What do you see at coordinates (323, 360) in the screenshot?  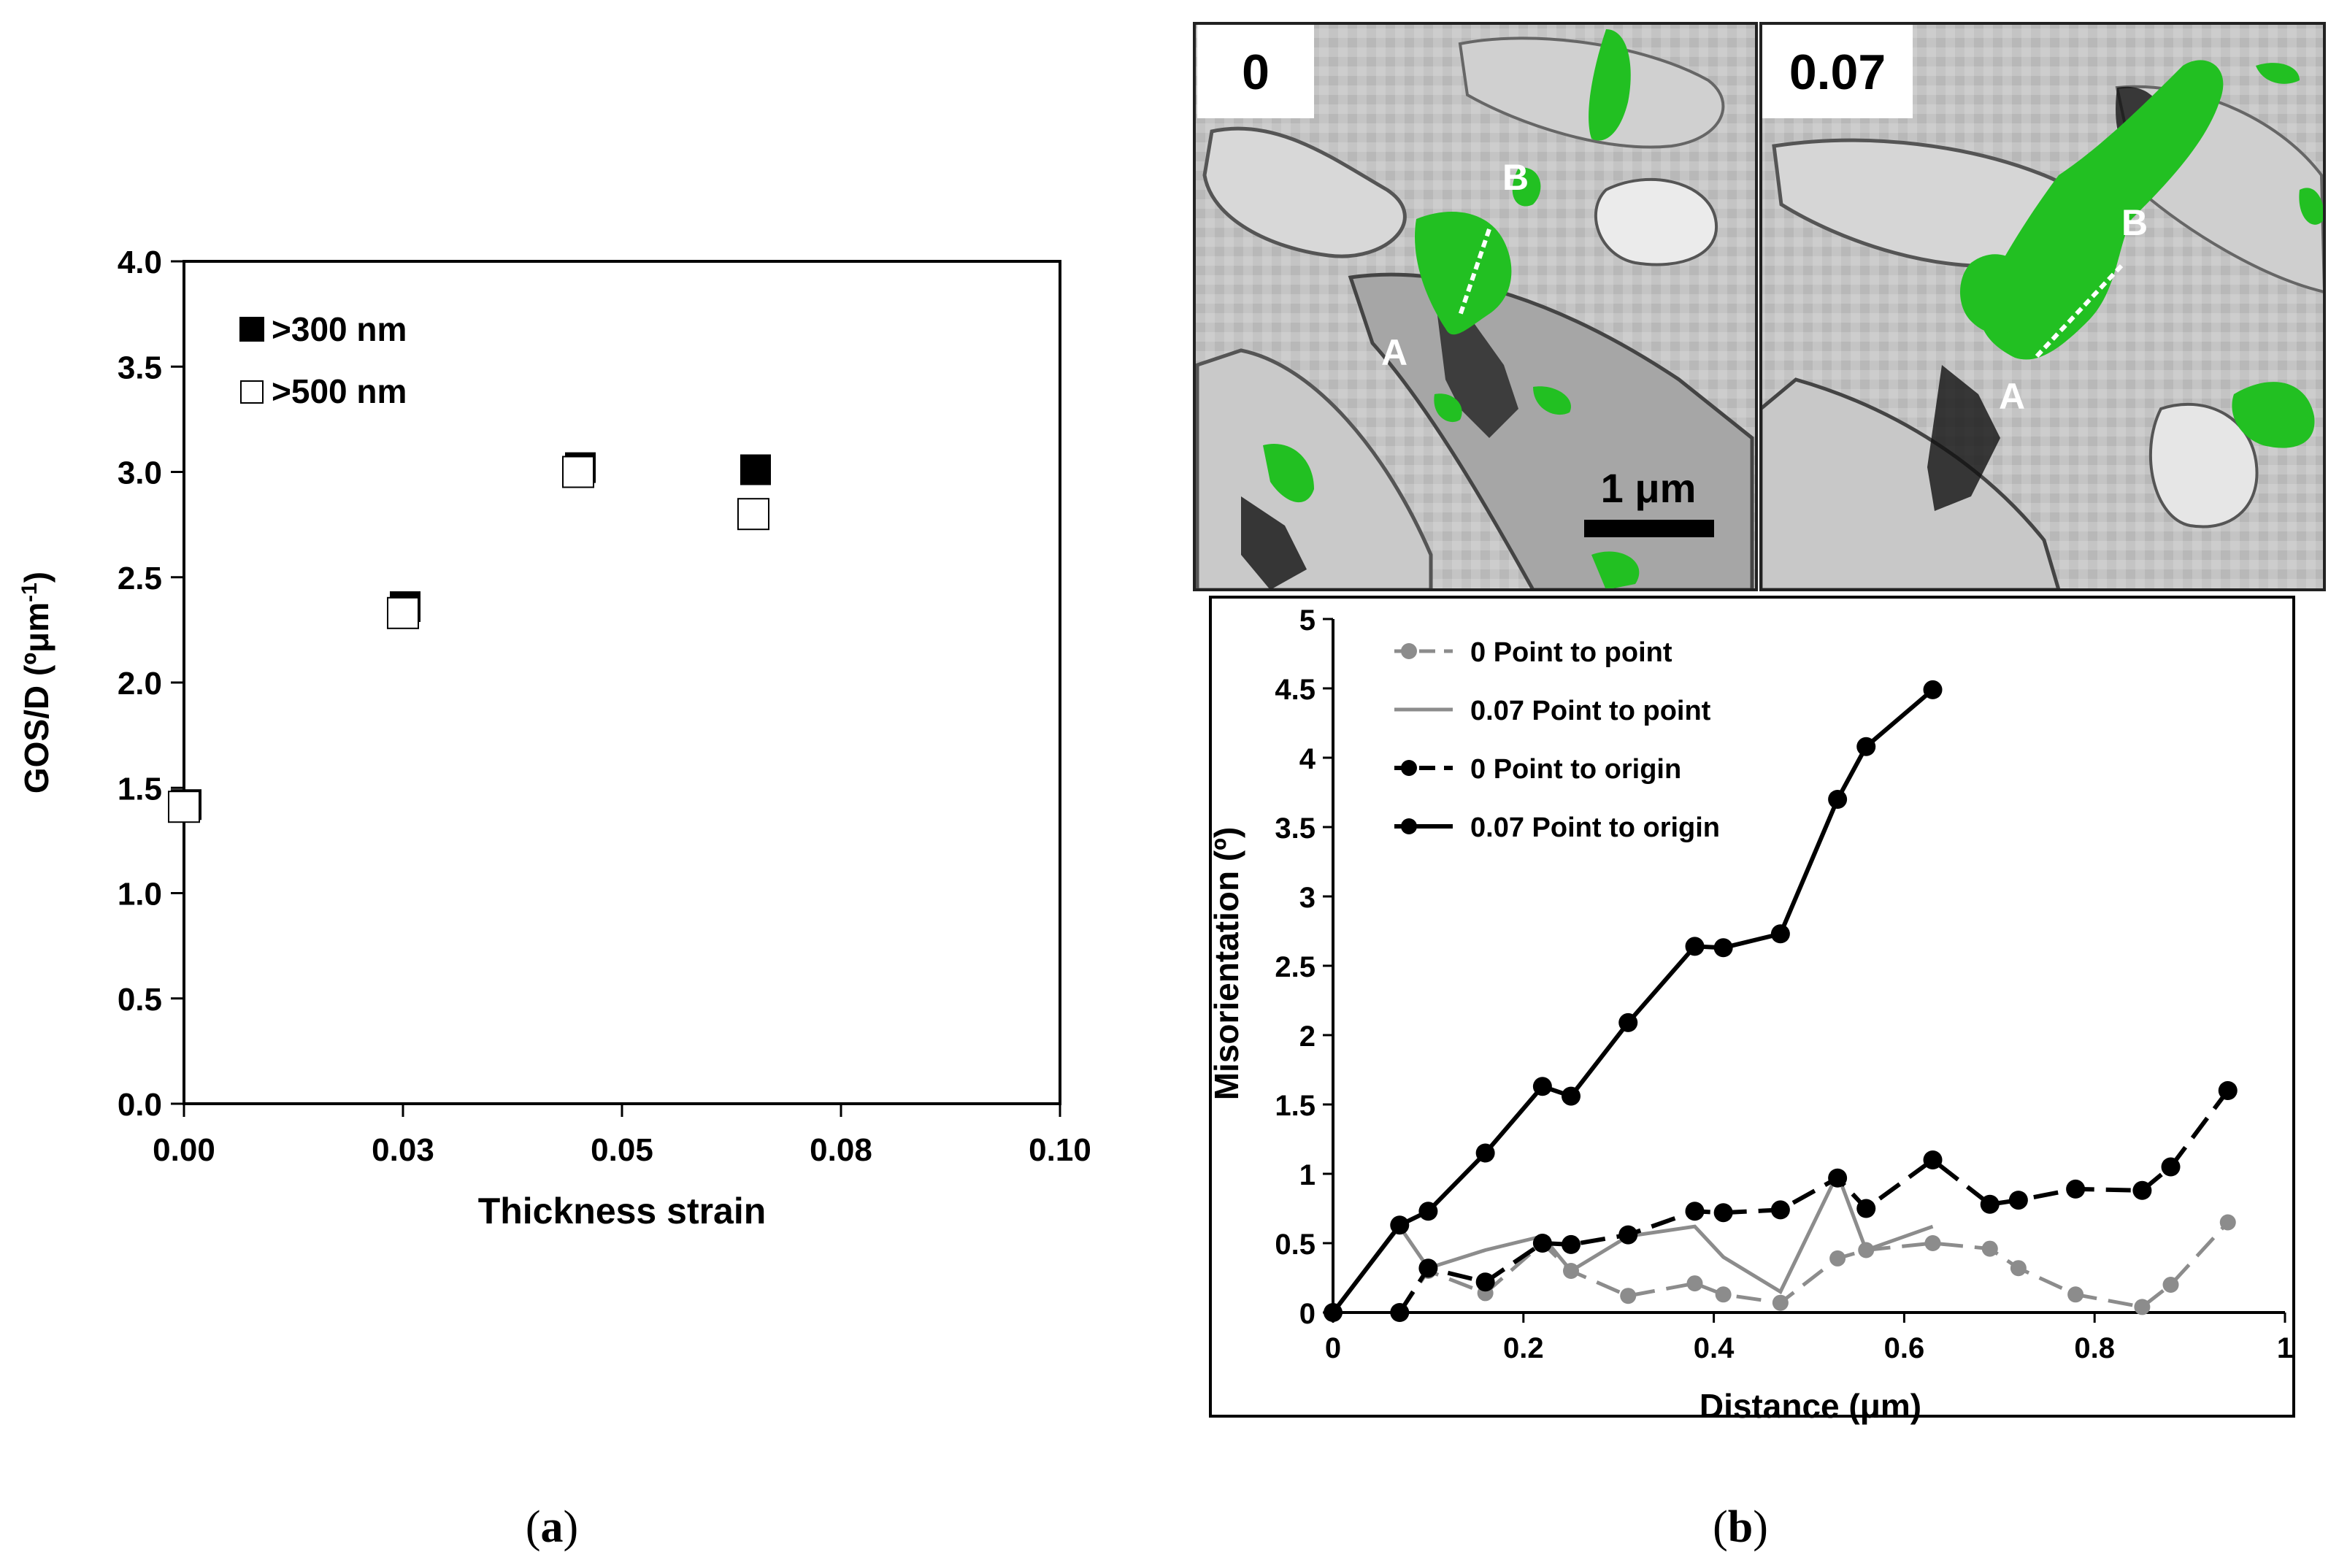 I see `chart-a-legend: >300 nm >500 nm` at bounding box center [323, 360].